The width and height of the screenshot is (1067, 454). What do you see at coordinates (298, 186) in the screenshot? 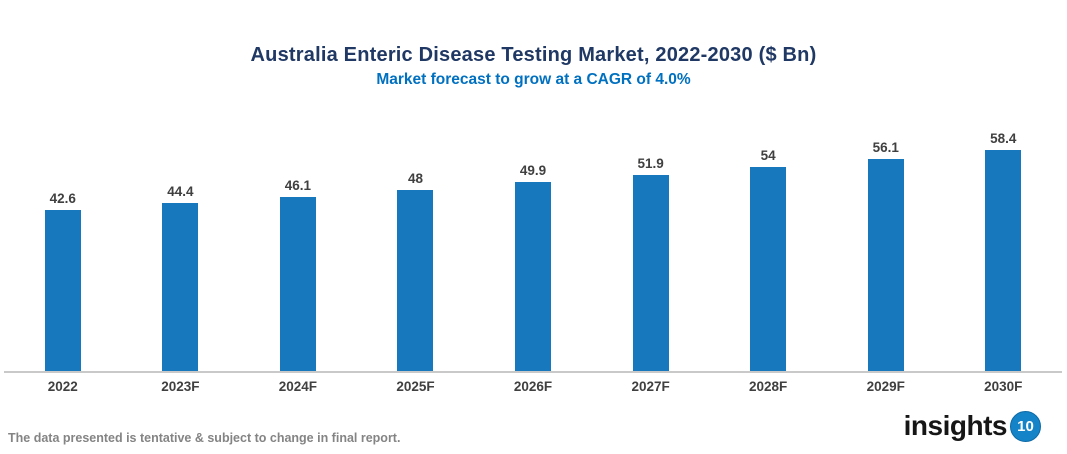
I see `bar-value-label: 46.1` at bounding box center [298, 186].